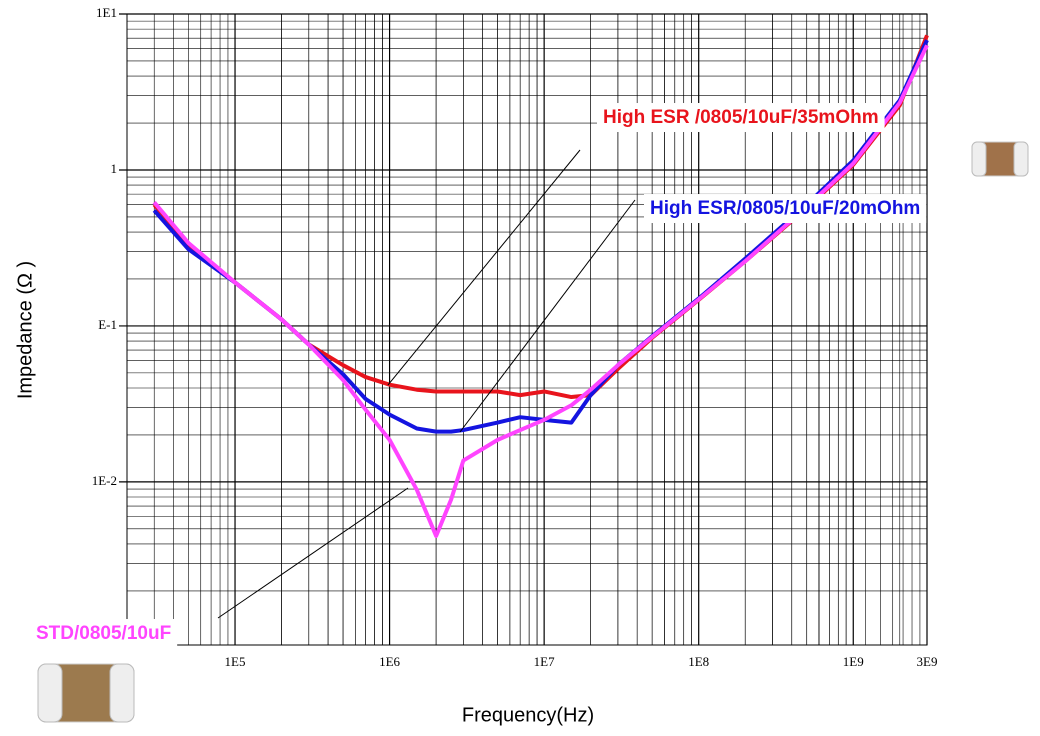  Describe the element at coordinates (927, 661) in the screenshot. I see `x-tick-label: 3E9` at that location.